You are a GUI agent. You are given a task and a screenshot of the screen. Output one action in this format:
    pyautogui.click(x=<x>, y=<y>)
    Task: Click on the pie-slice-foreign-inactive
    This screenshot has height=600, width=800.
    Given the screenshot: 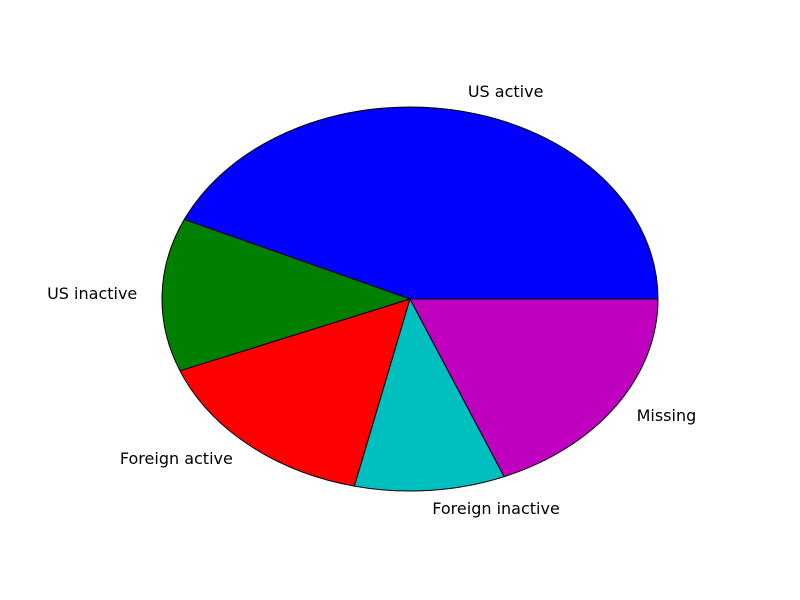 What is the action you would take?
    pyautogui.click(x=429, y=395)
    